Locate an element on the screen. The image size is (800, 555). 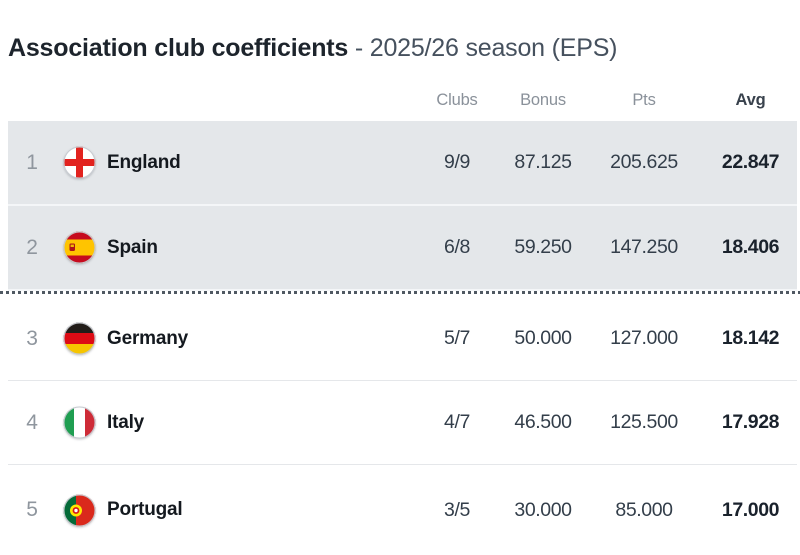
clubs-value: 3/5 is located at coordinates (457, 509).